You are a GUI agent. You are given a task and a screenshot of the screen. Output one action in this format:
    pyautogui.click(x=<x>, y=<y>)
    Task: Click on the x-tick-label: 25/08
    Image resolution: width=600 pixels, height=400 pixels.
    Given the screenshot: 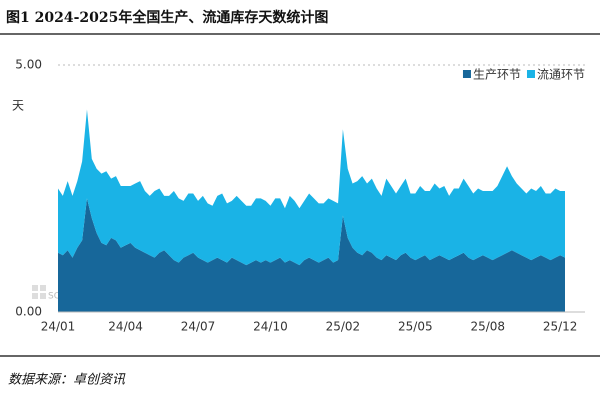 What is the action you would take?
    pyautogui.click(x=487, y=327)
    